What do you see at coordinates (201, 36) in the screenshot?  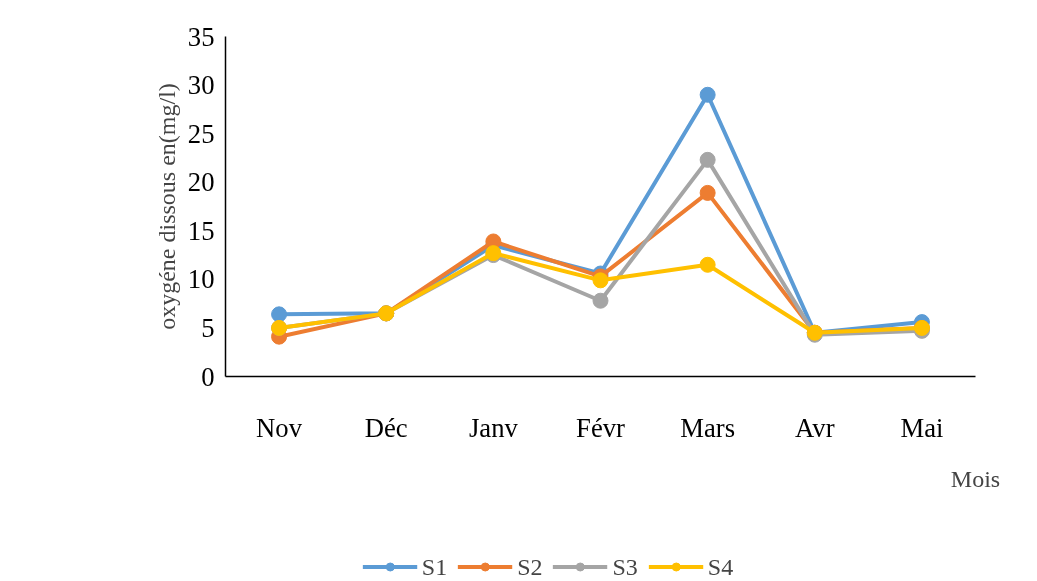 I see `y-tick-label: 35` at bounding box center [201, 36].